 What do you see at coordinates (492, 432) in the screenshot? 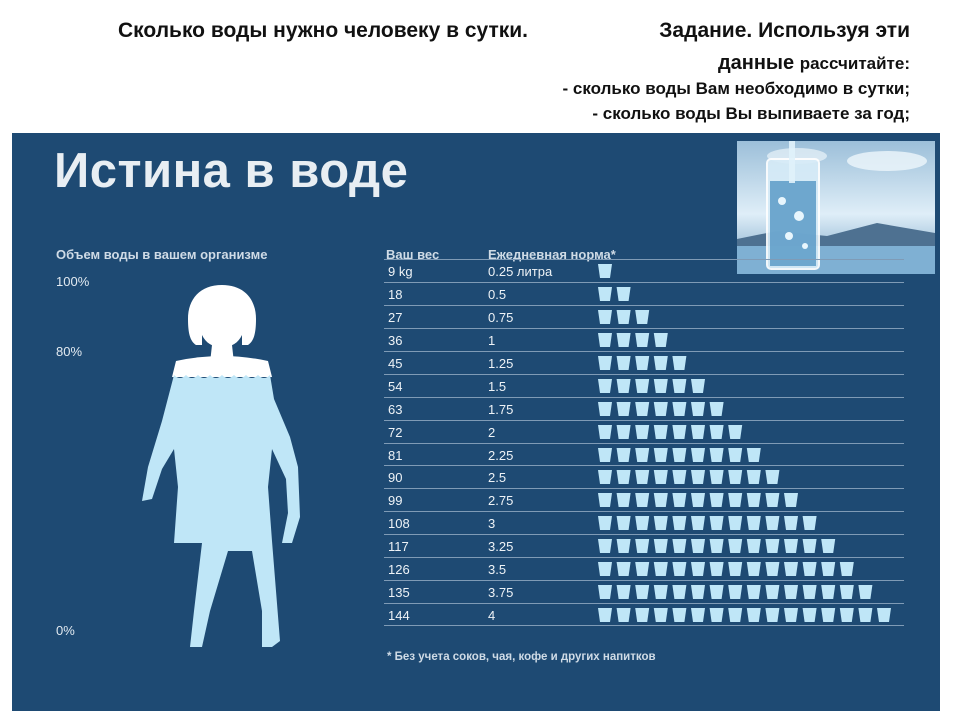
I see `daily-norm-value: 2` at bounding box center [492, 432].